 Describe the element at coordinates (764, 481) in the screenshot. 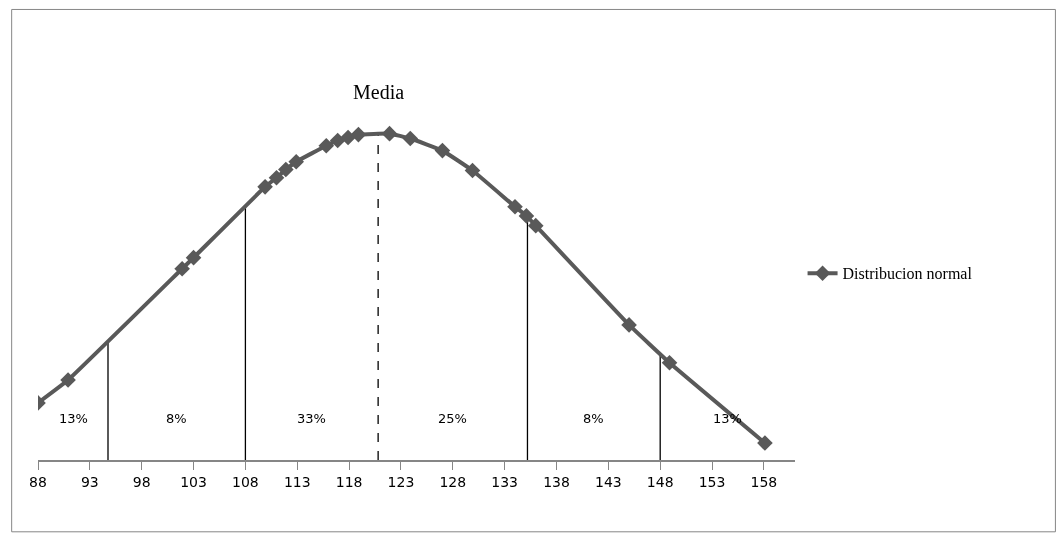

I see `x-tick-label: 158` at that location.